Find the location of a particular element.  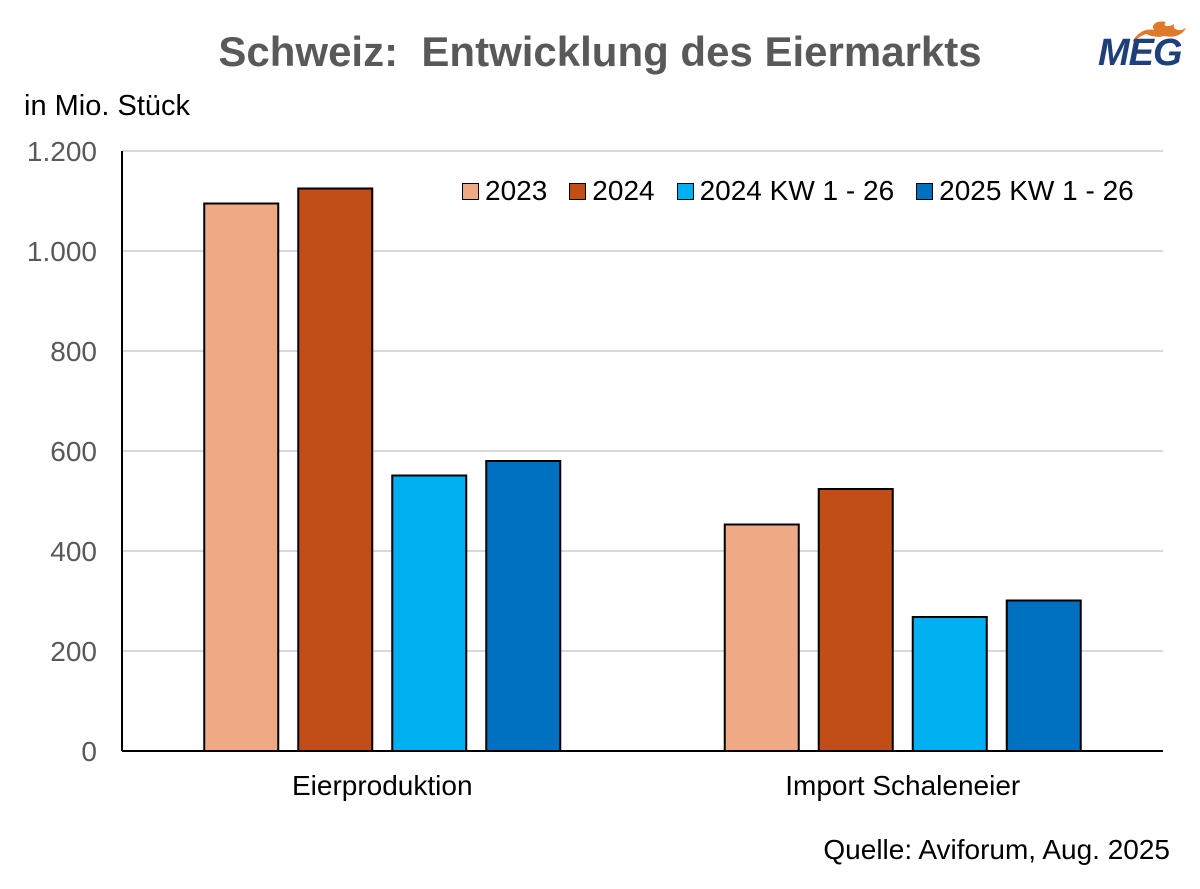

legend-item: 2025 KW 1 - 26 is located at coordinates (1025, 191).